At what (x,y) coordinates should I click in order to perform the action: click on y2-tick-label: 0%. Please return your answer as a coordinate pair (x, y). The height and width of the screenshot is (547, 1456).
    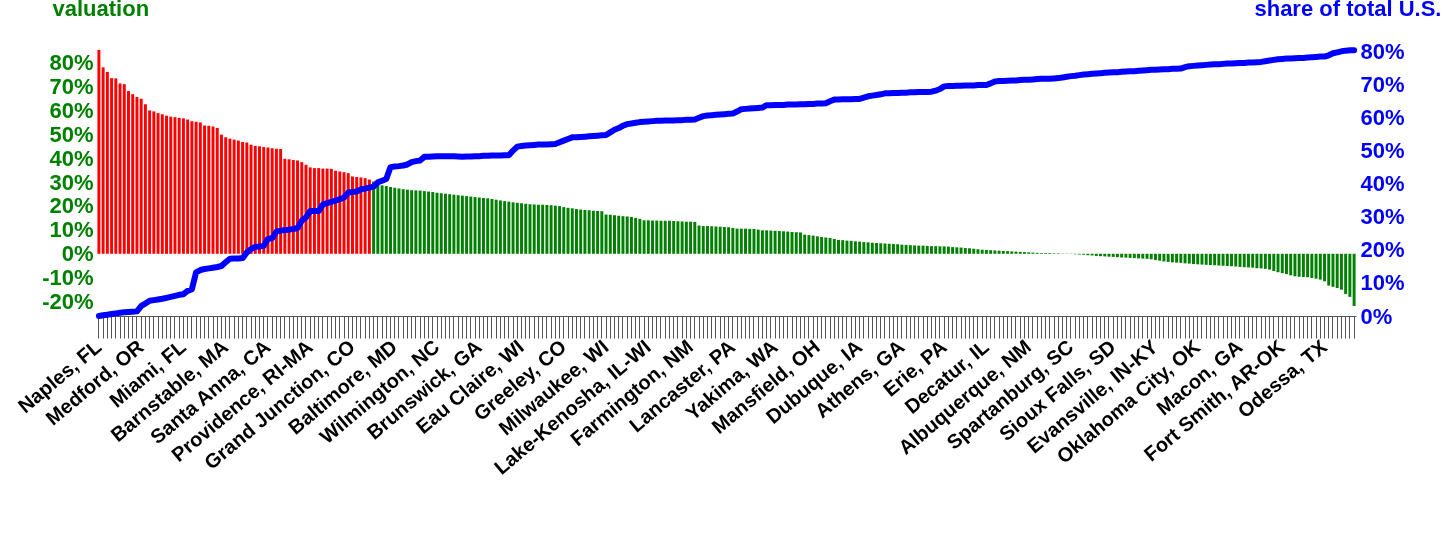
    Looking at the image, I should click on (1376, 316).